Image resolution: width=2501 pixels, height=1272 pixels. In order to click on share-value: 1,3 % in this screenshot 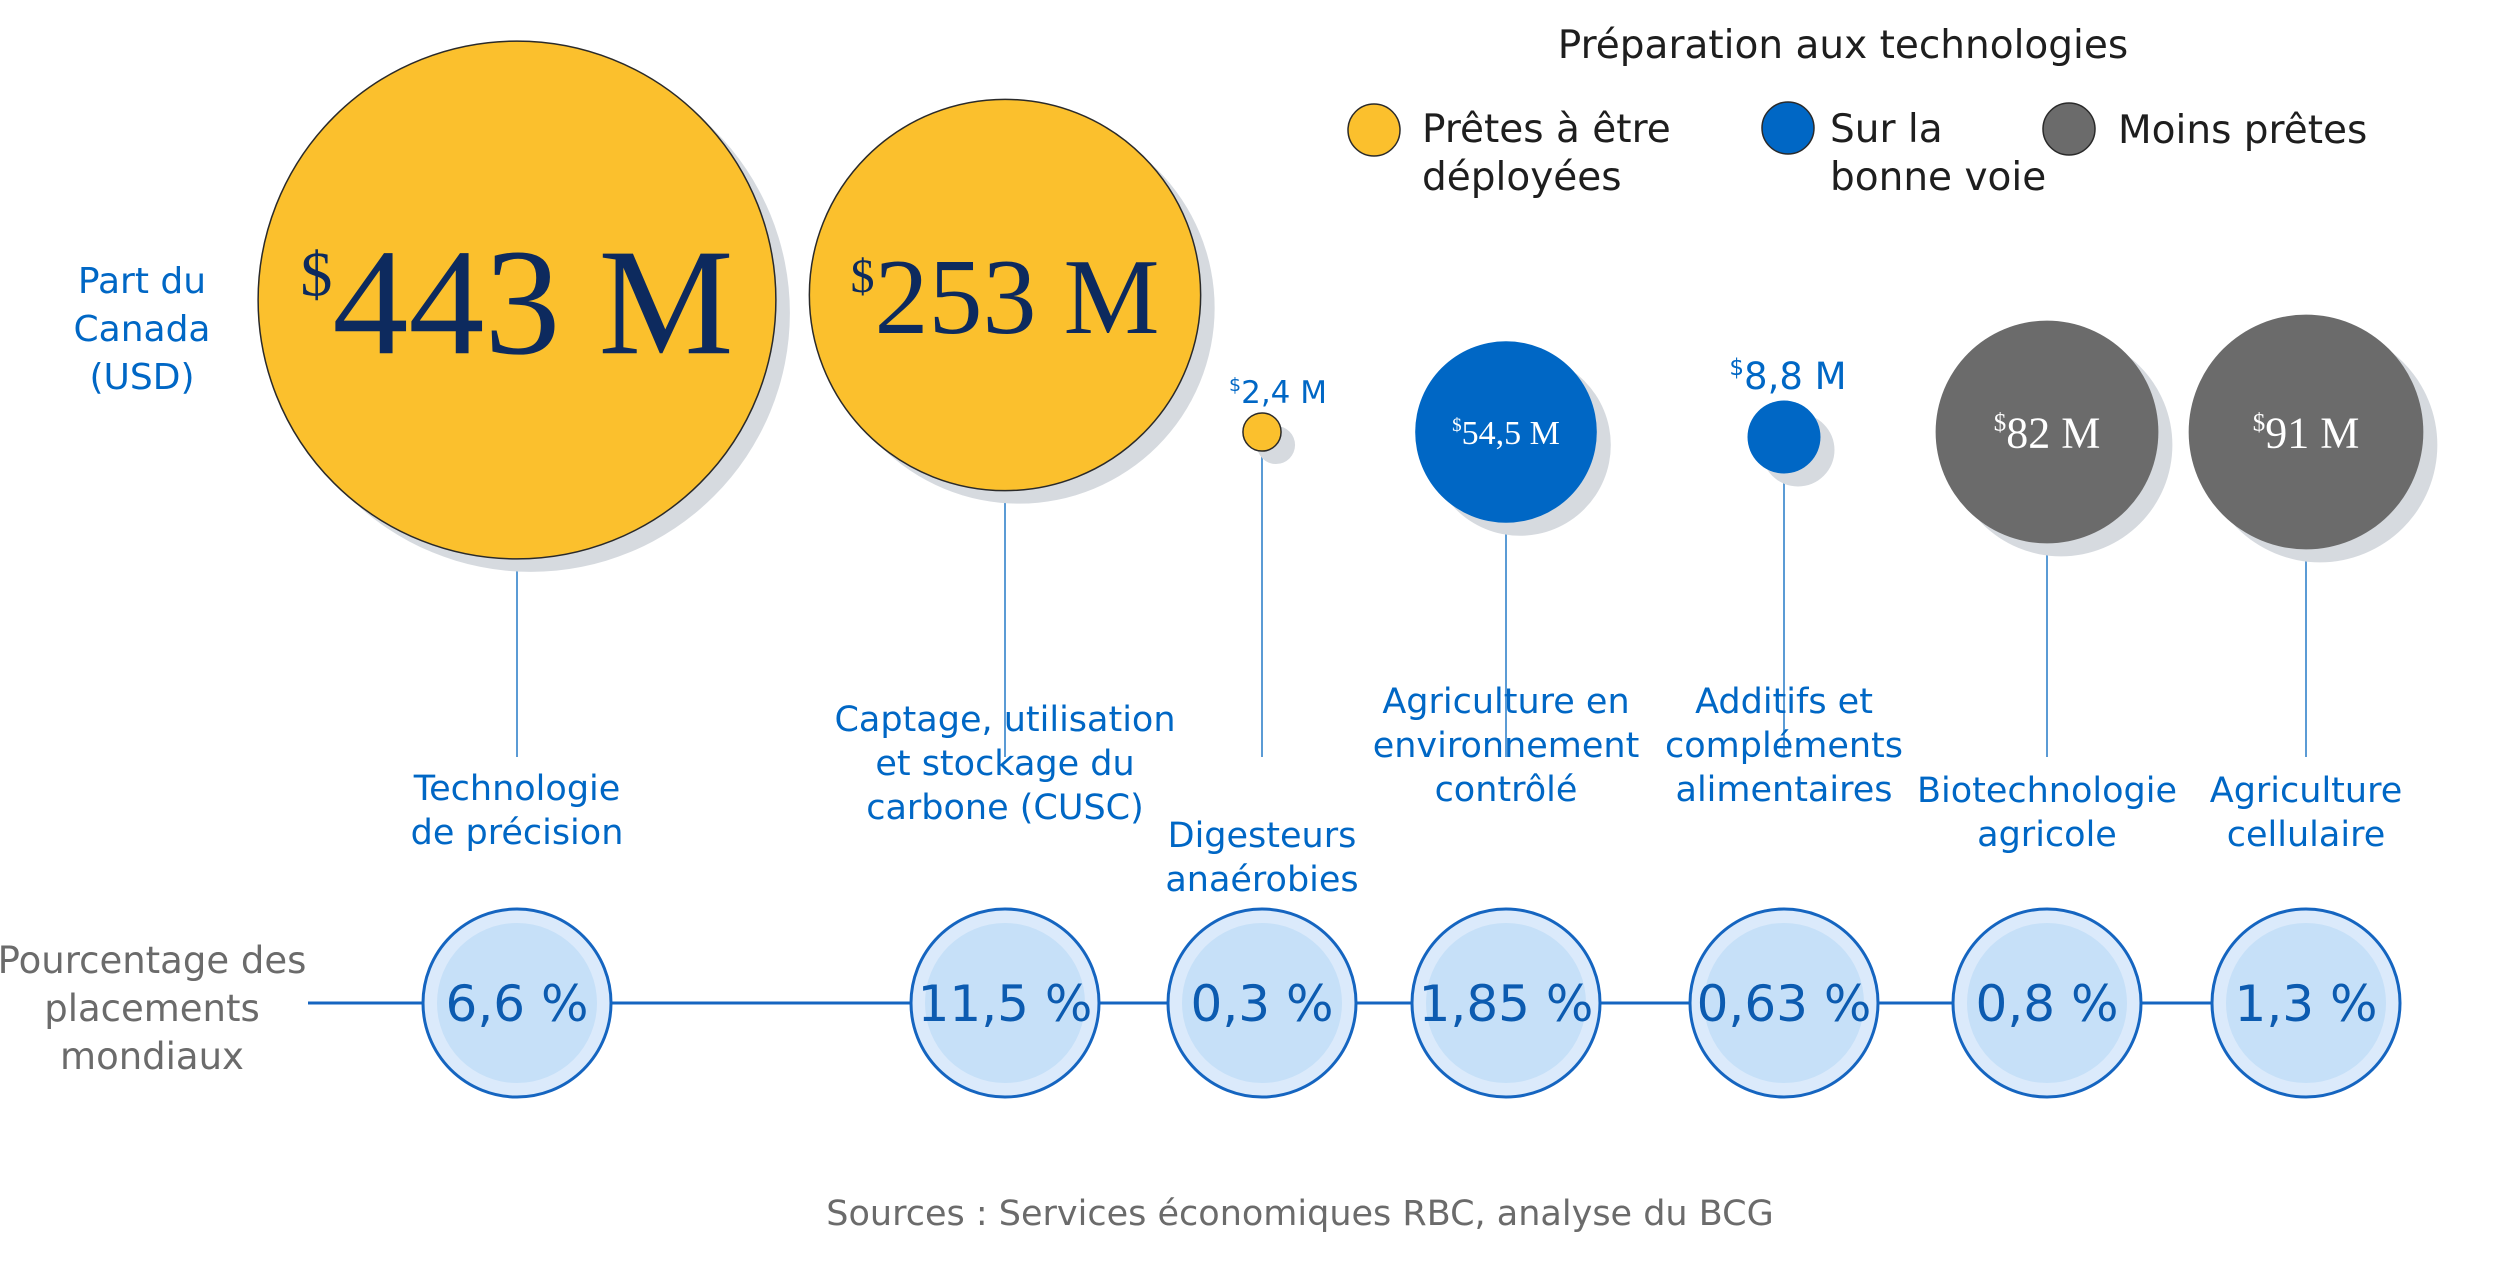, I will do `click(2306, 1004)`.